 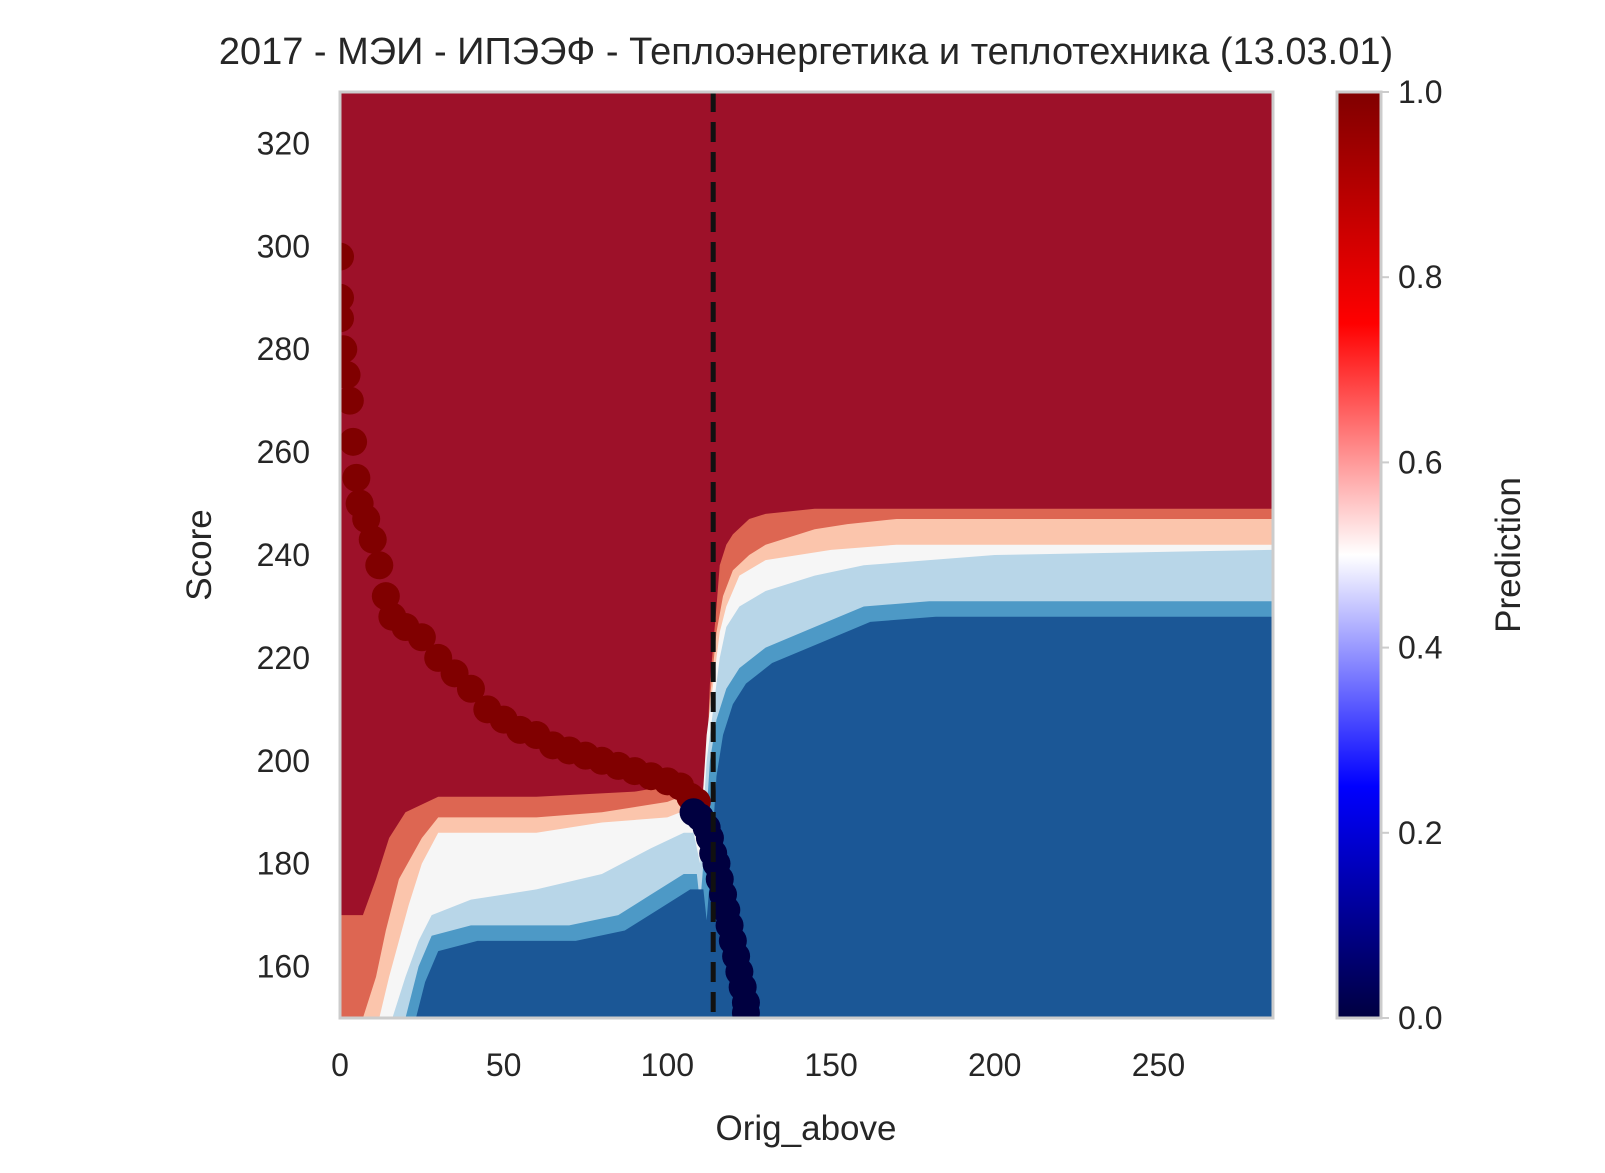 I want to click on x-tick-label: 0, so click(x=340, y=1065).